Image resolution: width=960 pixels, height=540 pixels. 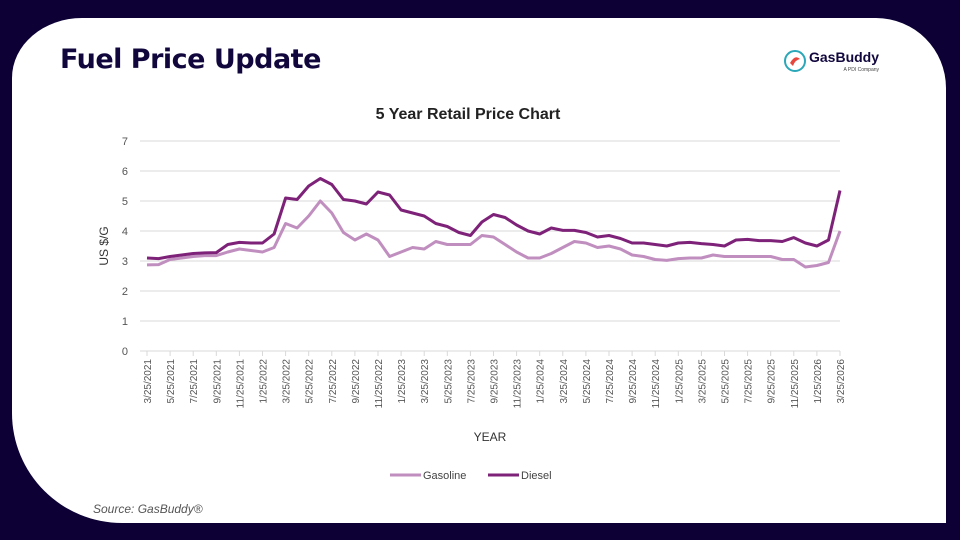 What do you see at coordinates (190, 59) in the screenshot?
I see `page-title: Fuel Price Update` at bounding box center [190, 59].